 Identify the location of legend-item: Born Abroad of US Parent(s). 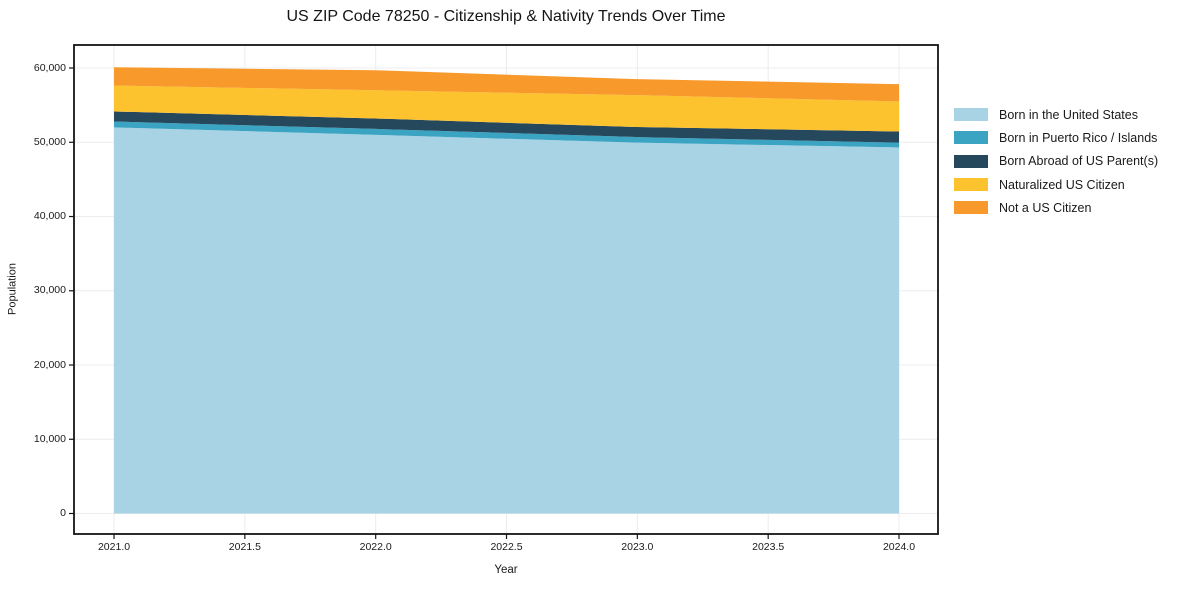
(1056, 161).